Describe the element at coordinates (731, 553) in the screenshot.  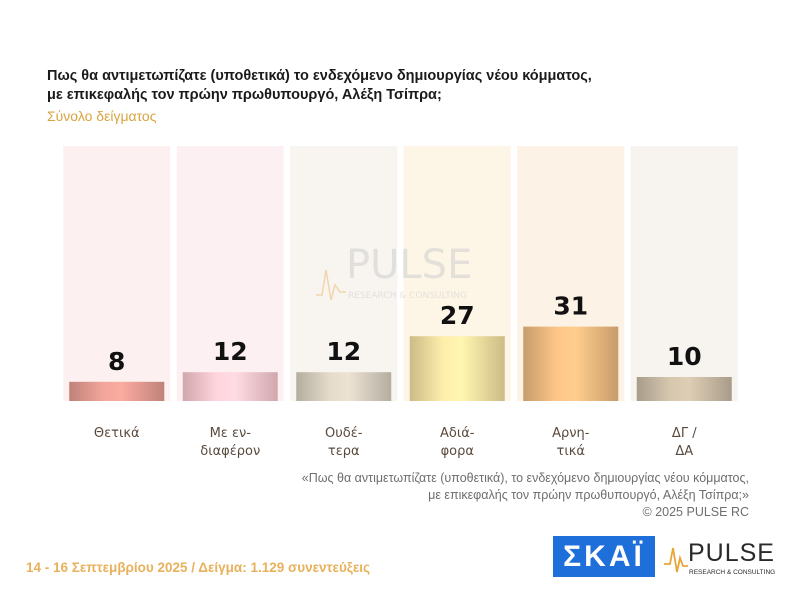
I see `pulse-logo-text: PULSE` at that location.